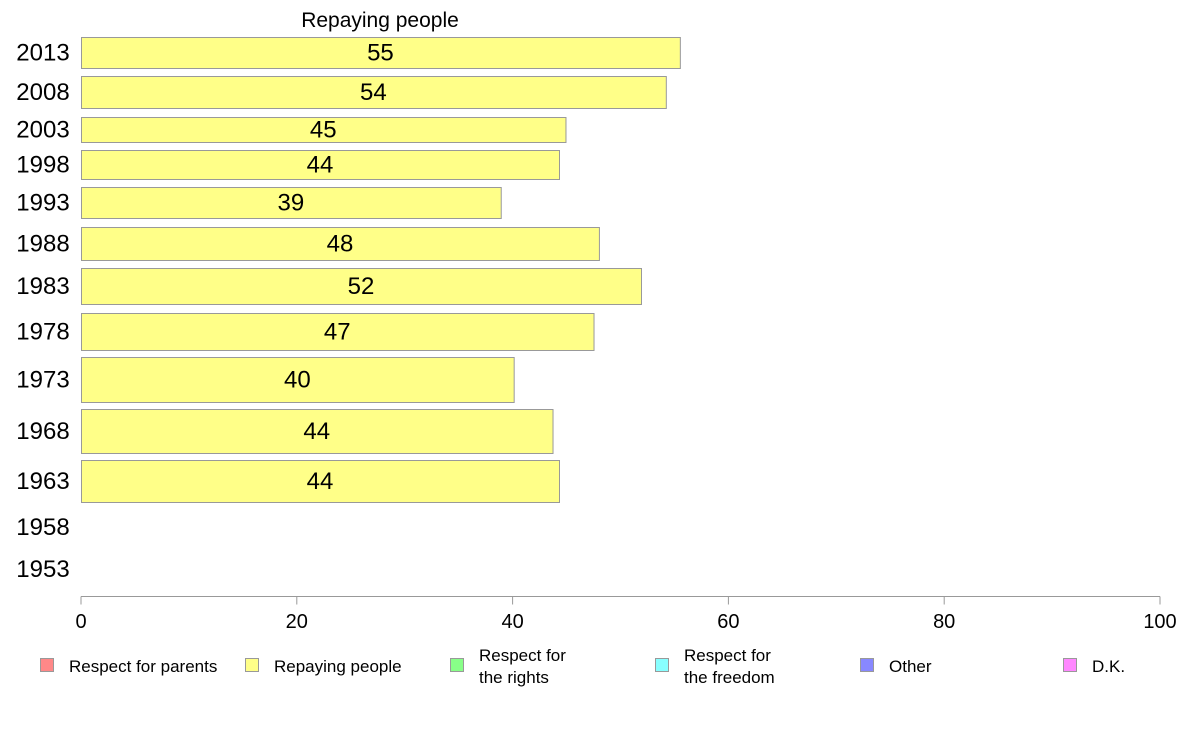 The height and width of the screenshot is (736, 1188). I want to click on legend-label: Respect for parents, so click(143, 666).